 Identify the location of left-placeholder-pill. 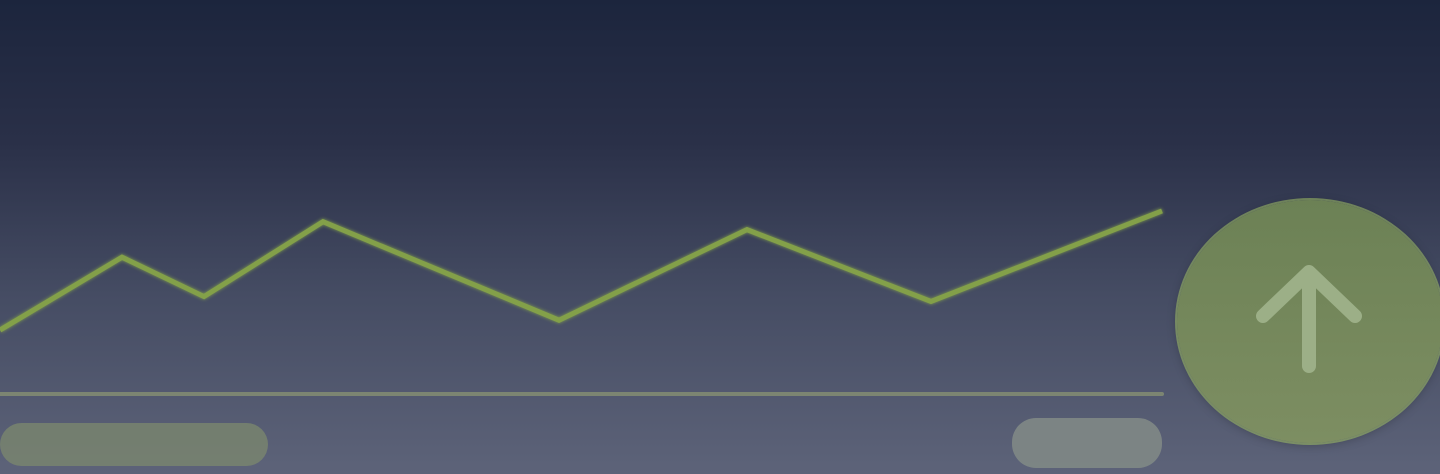
(134, 444).